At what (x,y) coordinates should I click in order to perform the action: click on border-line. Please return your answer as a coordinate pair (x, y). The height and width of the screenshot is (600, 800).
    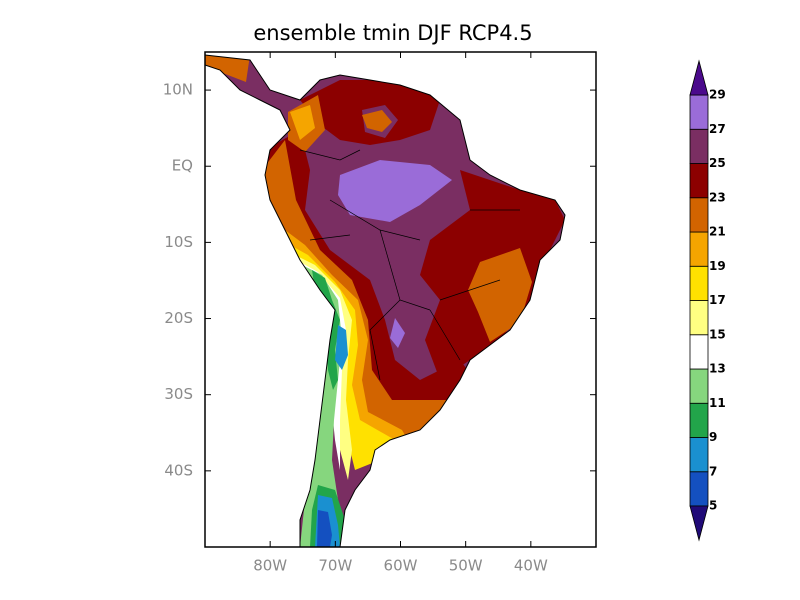
    Looking at the image, I should click on (409, 265).